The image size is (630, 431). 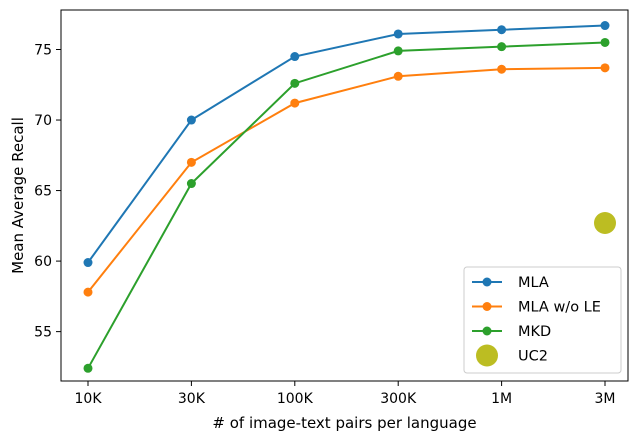 What do you see at coordinates (534, 332) in the screenshot?
I see `legend-label: MKD` at bounding box center [534, 332].